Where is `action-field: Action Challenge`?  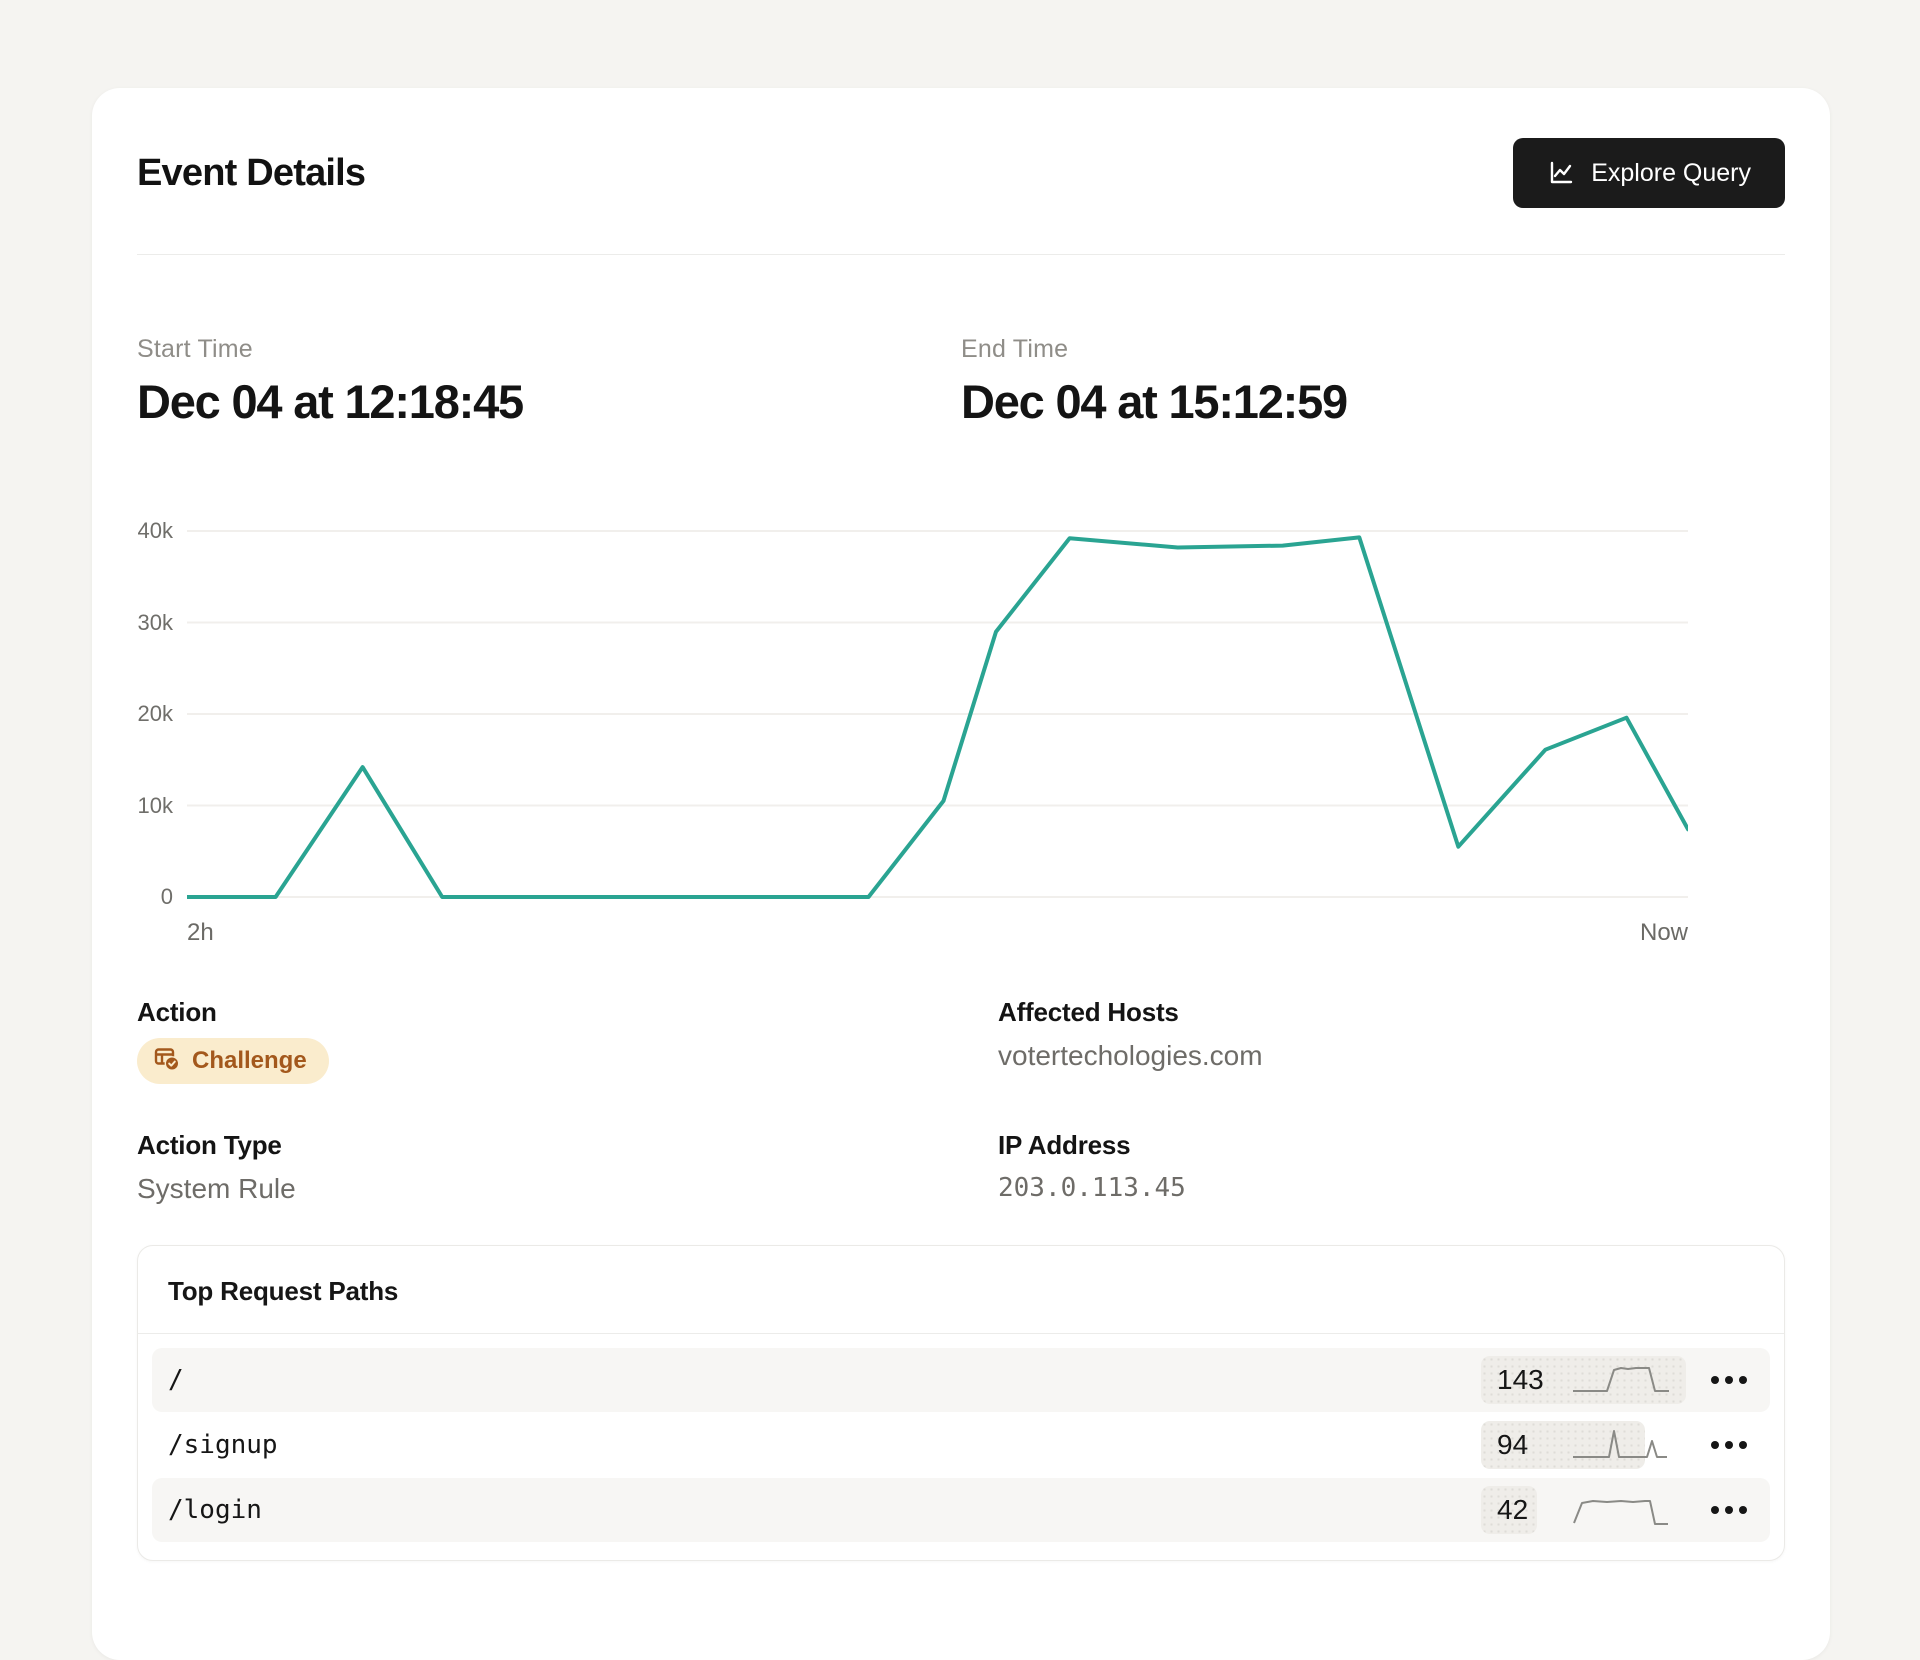 action-field: Action Challenge is located at coordinates (567, 1040).